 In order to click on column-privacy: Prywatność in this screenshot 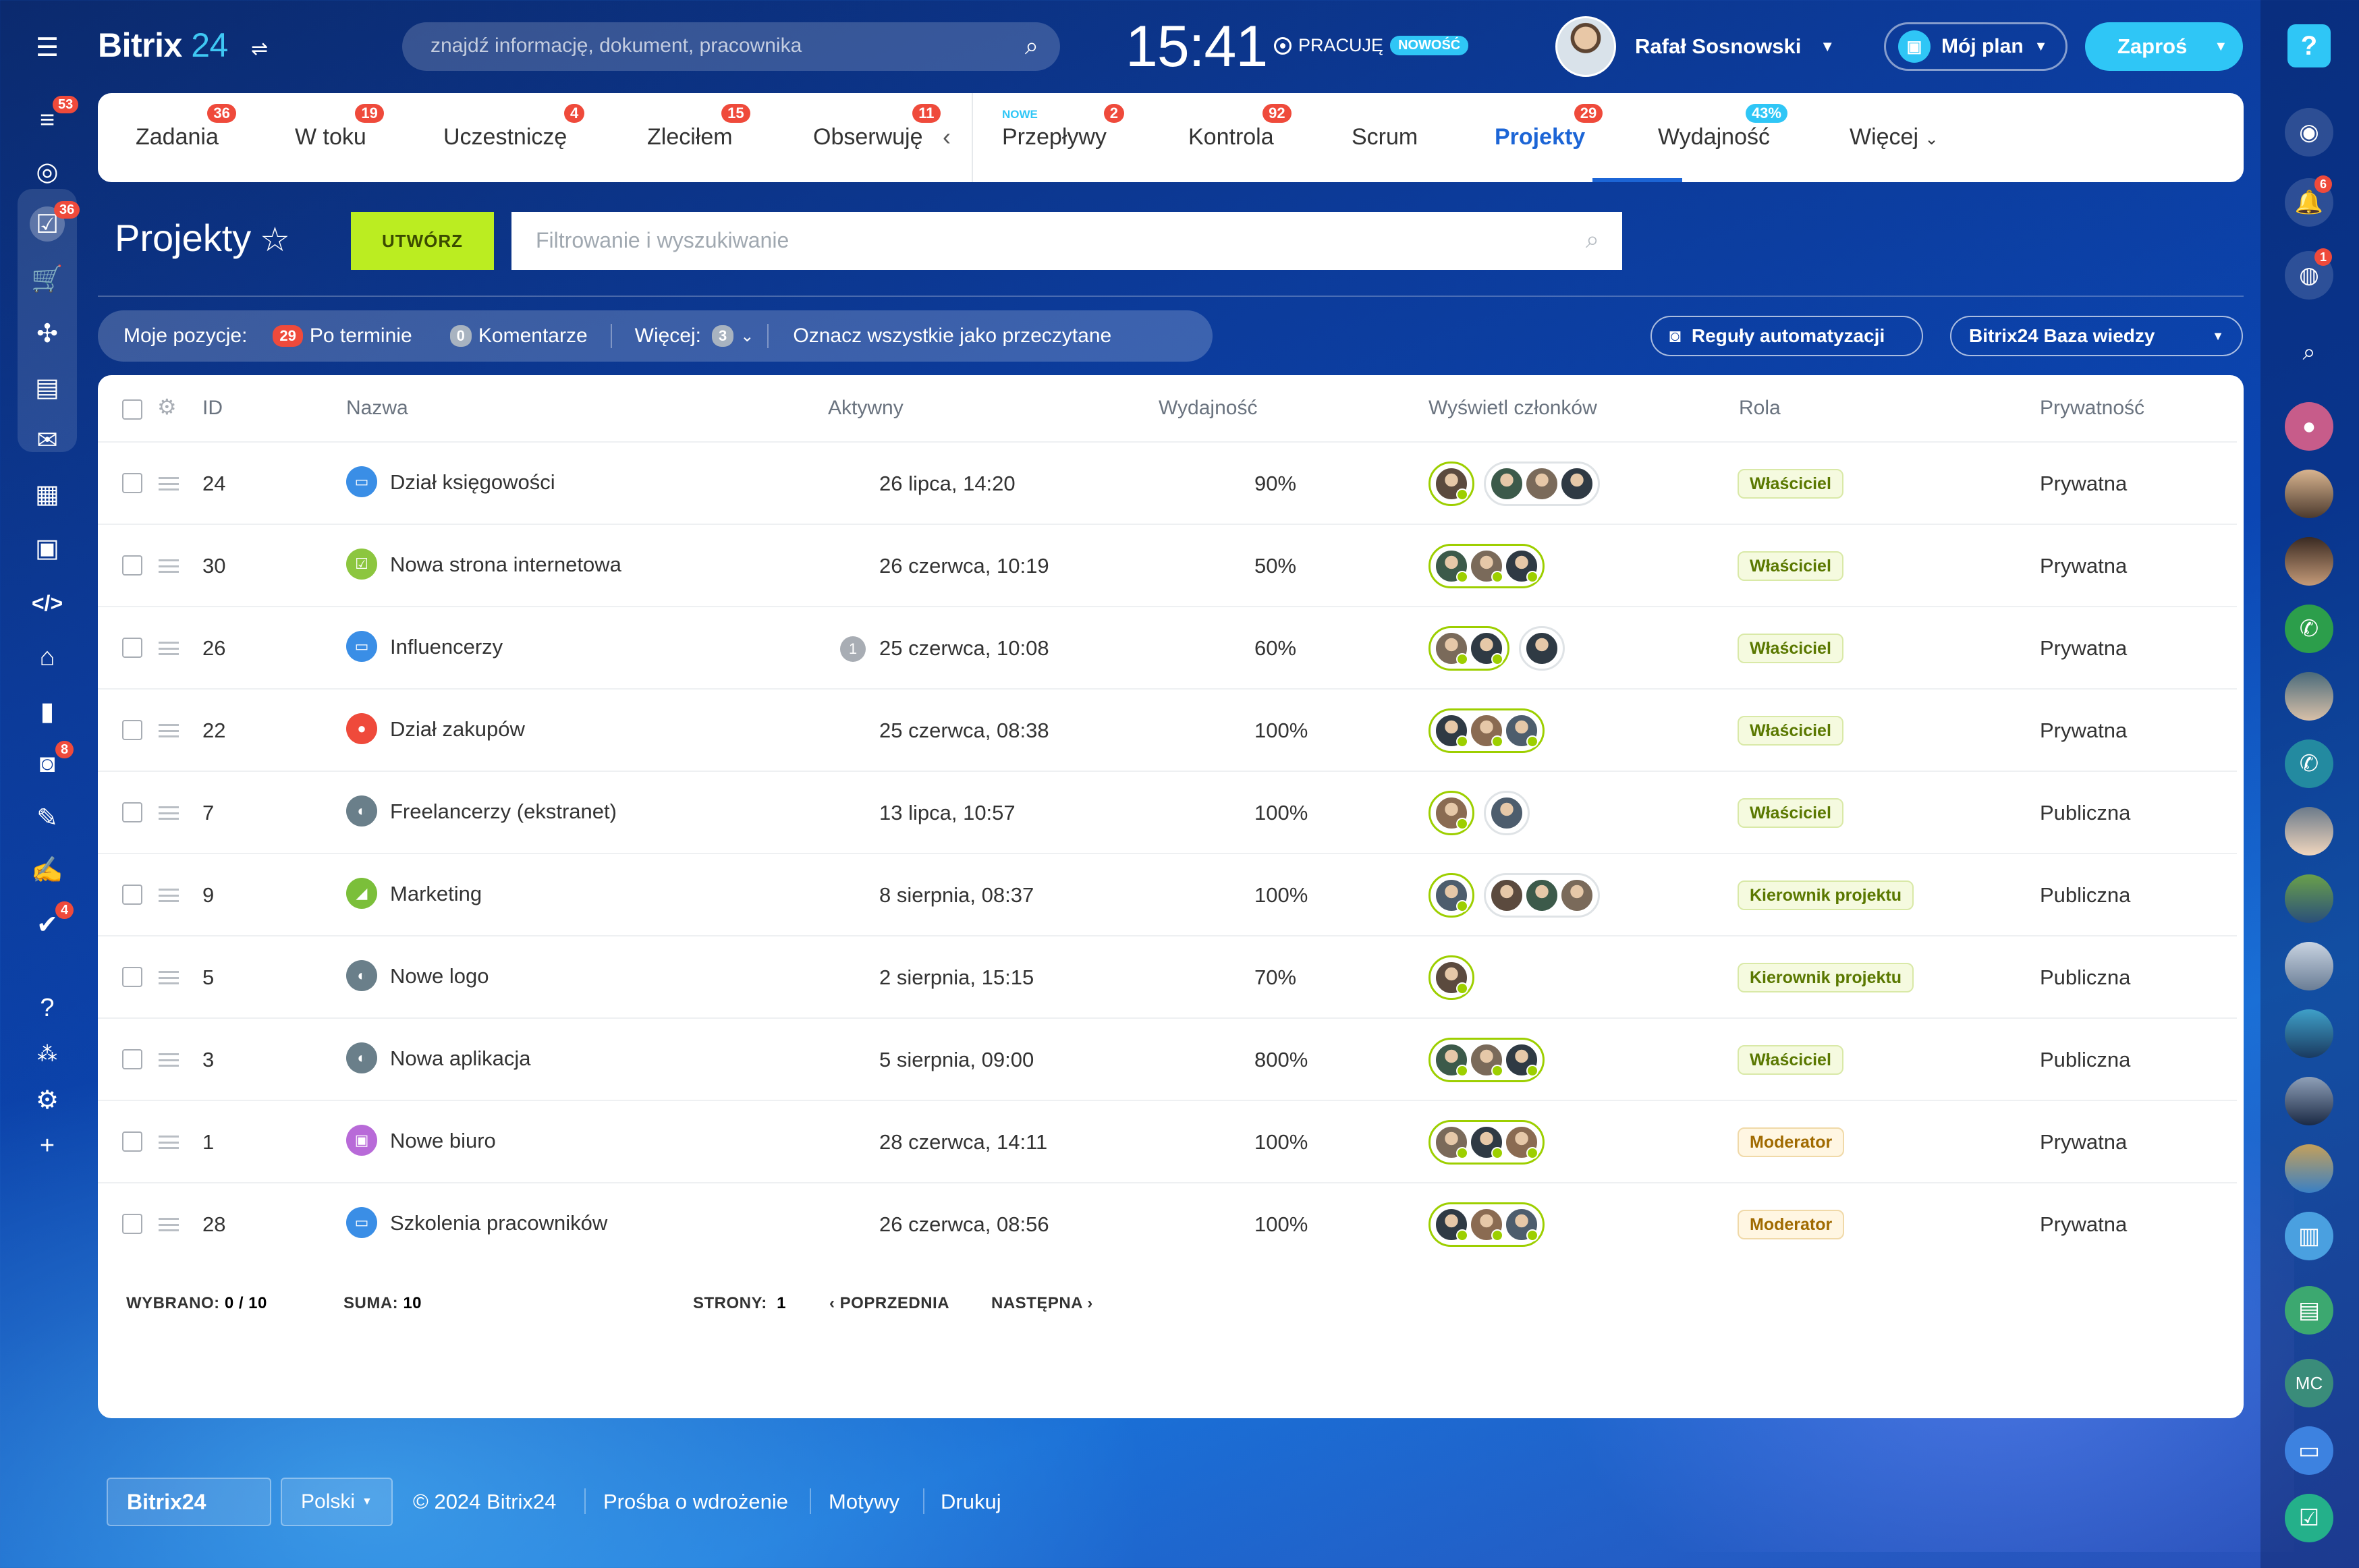, I will do `click(2093, 408)`.